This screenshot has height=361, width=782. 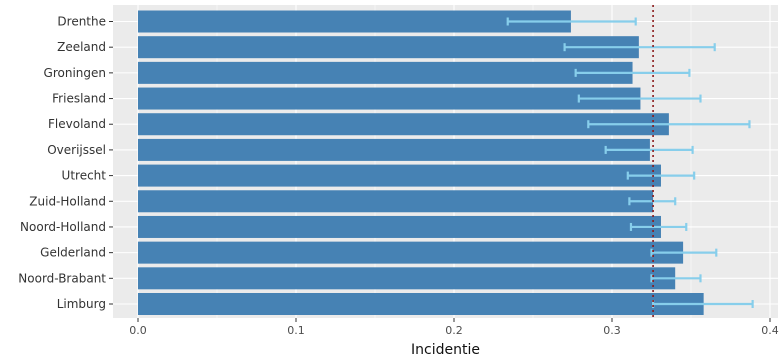 What do you see at coordinates (399, 175) in the screenshot?
I see `bar-utrecht` at bounding box center [399, 175].